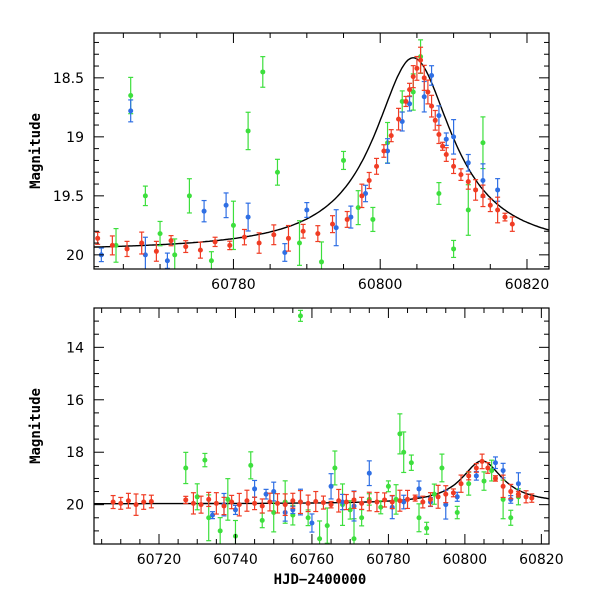 The height and width of the screenshot is (600, 600). Describe the element at coordinates (36, 151) in the screenshot. I see `top-ylabel: Magnitude` at that location.